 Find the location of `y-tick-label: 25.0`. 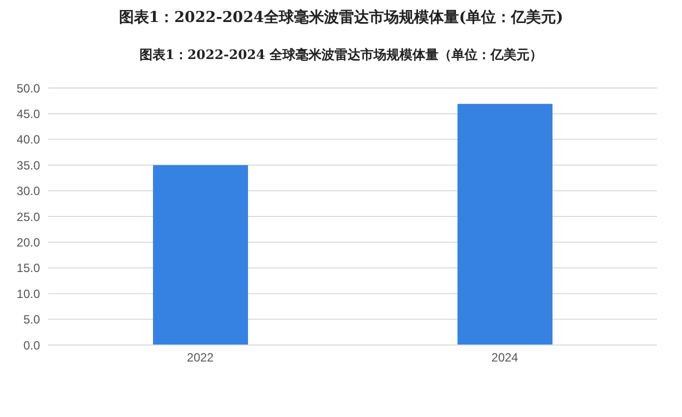

y-tick-label: 25.0 is located at coordinates (28, 217).